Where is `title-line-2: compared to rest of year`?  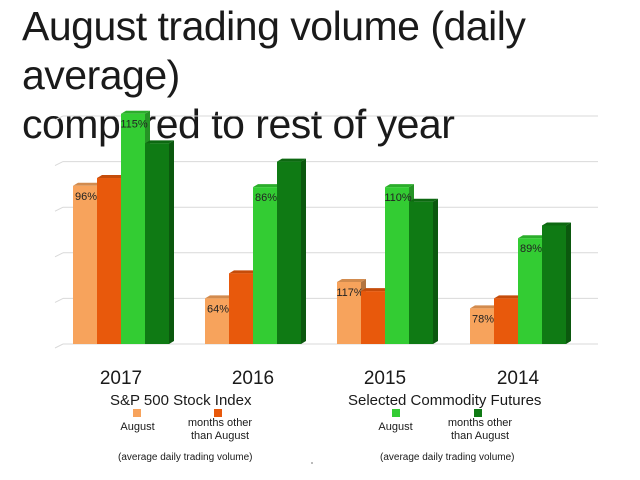 title-line-2: compared to rest of year is located at coordinates (238, 124).